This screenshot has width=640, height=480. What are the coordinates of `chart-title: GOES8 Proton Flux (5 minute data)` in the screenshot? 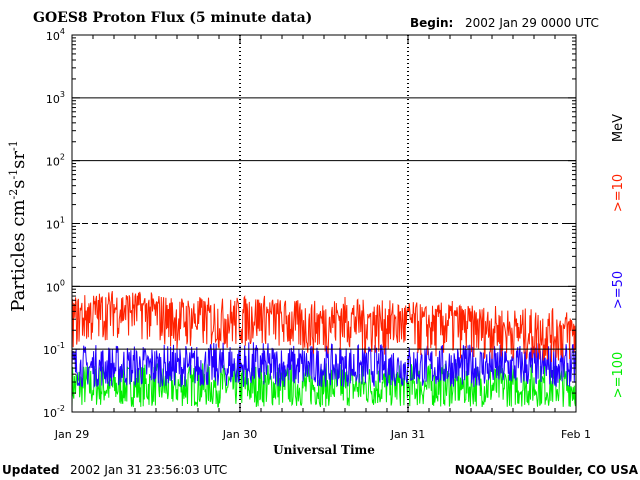 It's located at (172, 18).